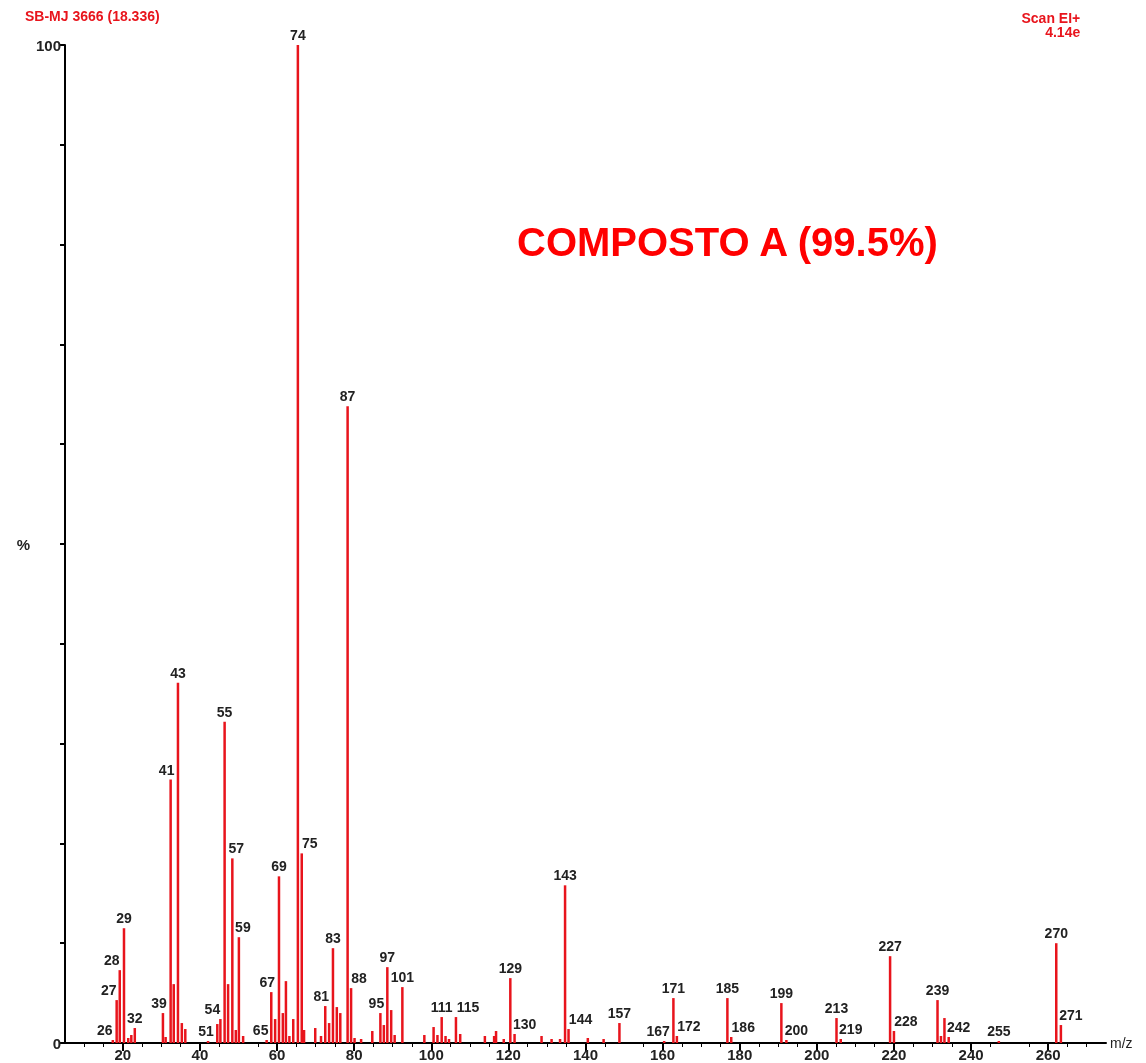 The width and height of the screenshot is (1146, 1063). What do you see at coordinates (817, 1054) in the screenshot?
I see `x-tick-label: 200` at bounding box center [817, 1054].